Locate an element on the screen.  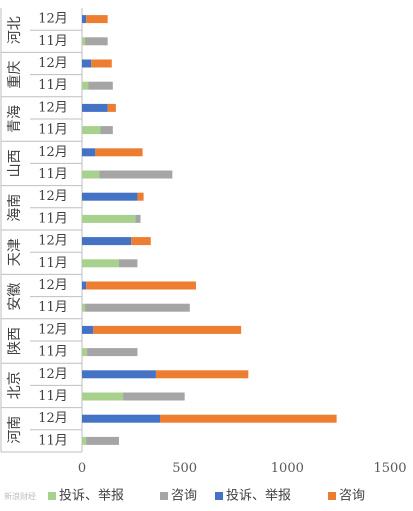
bar-天津-11月-consult is located at coordinates (128, 263).